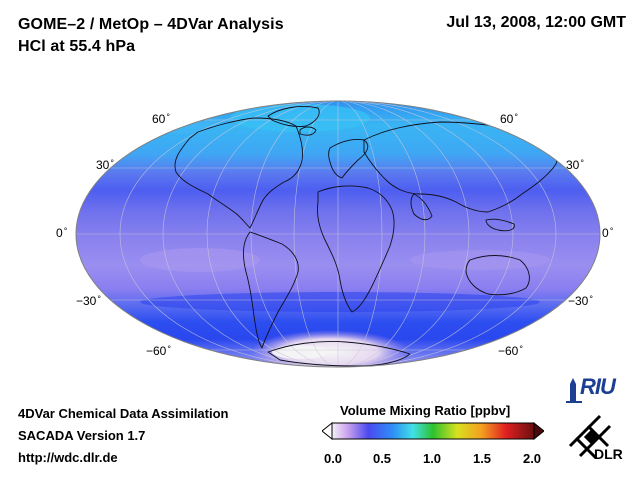 This screenshot has width=640, height=480. Describe the element at coordinates (538, 431) in the screenshot. I see `colorbar-max-arrow` at that location.